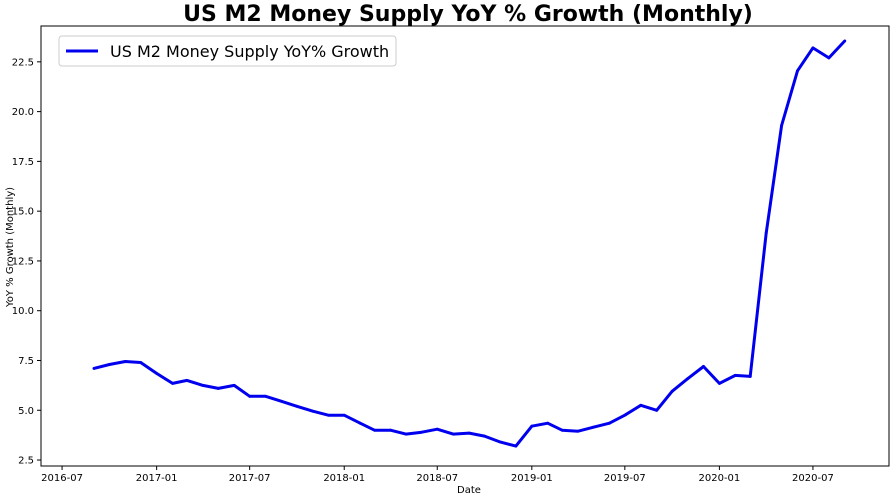 The image size is (894, 502). What do you see at coordinates (26, 361) in the screenshot?
I see `y-tick-label: 7.5` at bounding box center [26, 361].